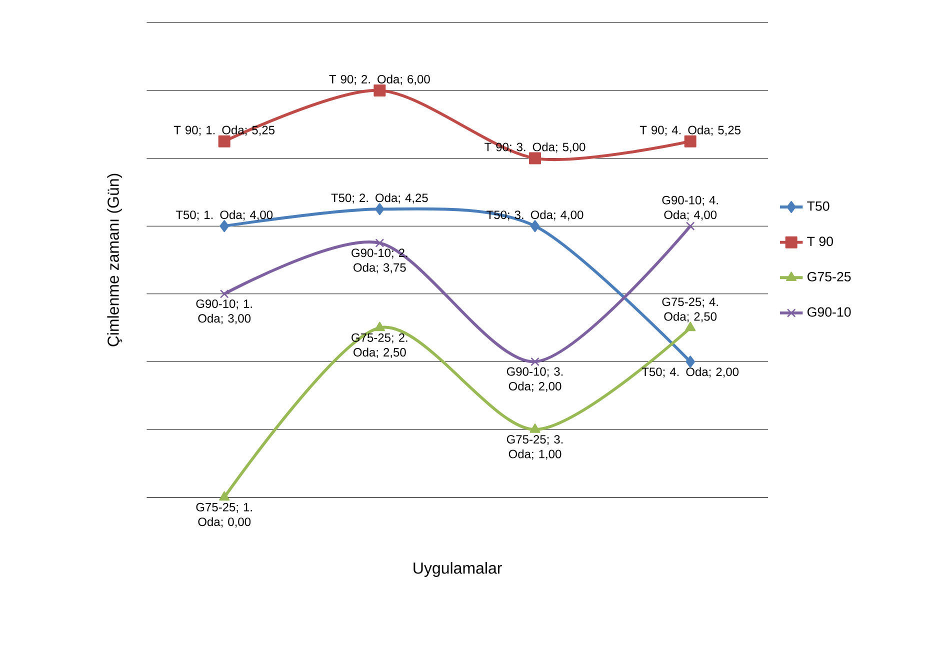 The image size is (932, 648). I want to click on x-axis-title: Uygulamalar, so click(458, 569).